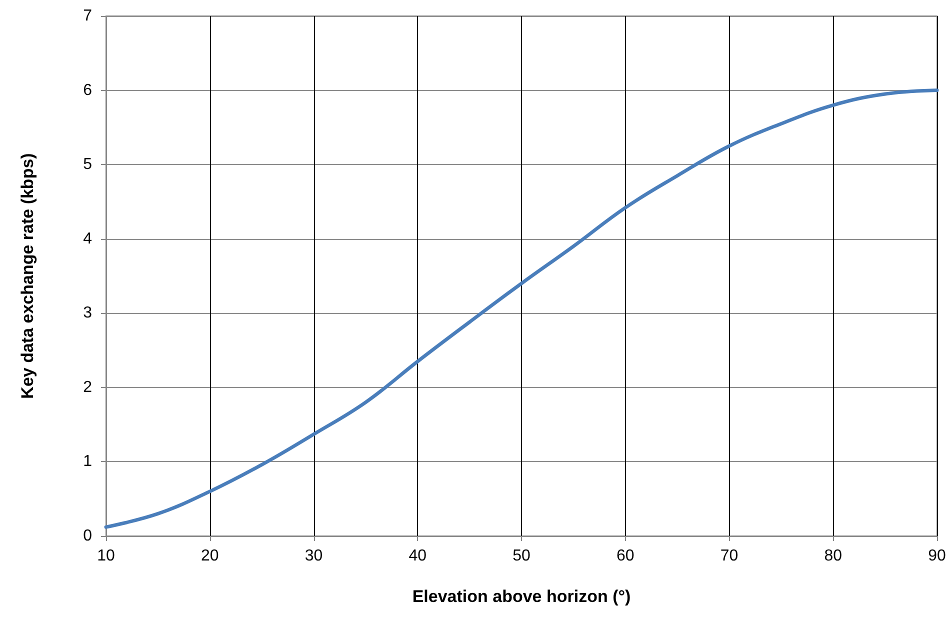 Image resolution: width=952 pixels, height=633 pixels. What do you see at coordinates (106, 556) in the screenshot?
I see `x-tick-label: 10` at bounding box center [106, 556].